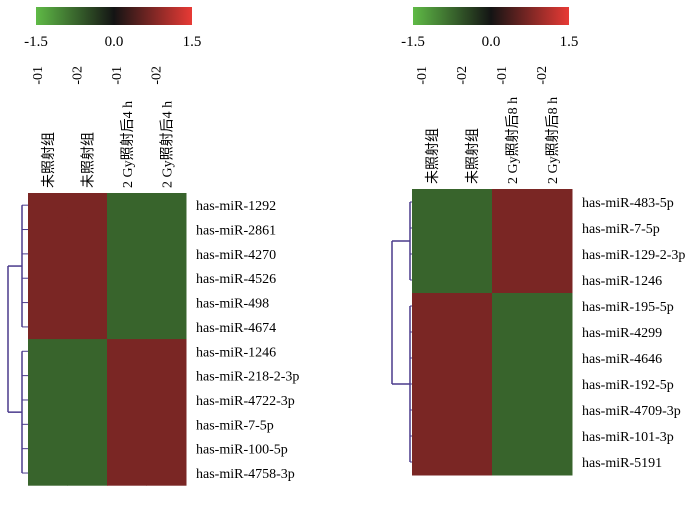 The image size is (700, 505). What do you see at coordinates (631, 411) in the screenshot?
I see `row-label: has-miR-4709-3p` at bounding box center [631, 411].